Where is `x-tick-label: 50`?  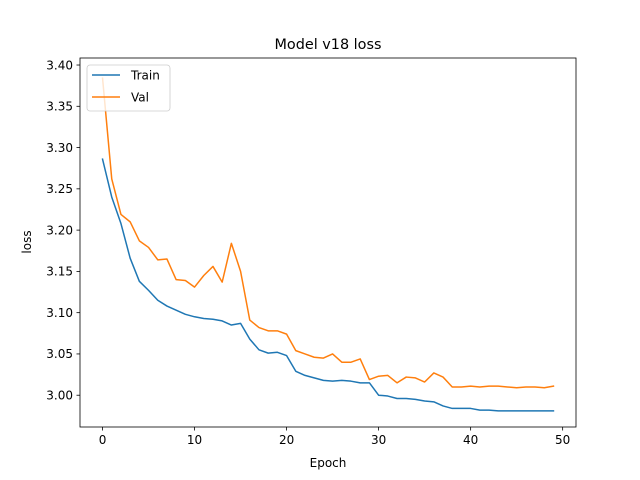
x-tick-label: 50 is located at coordinates (562, 440).